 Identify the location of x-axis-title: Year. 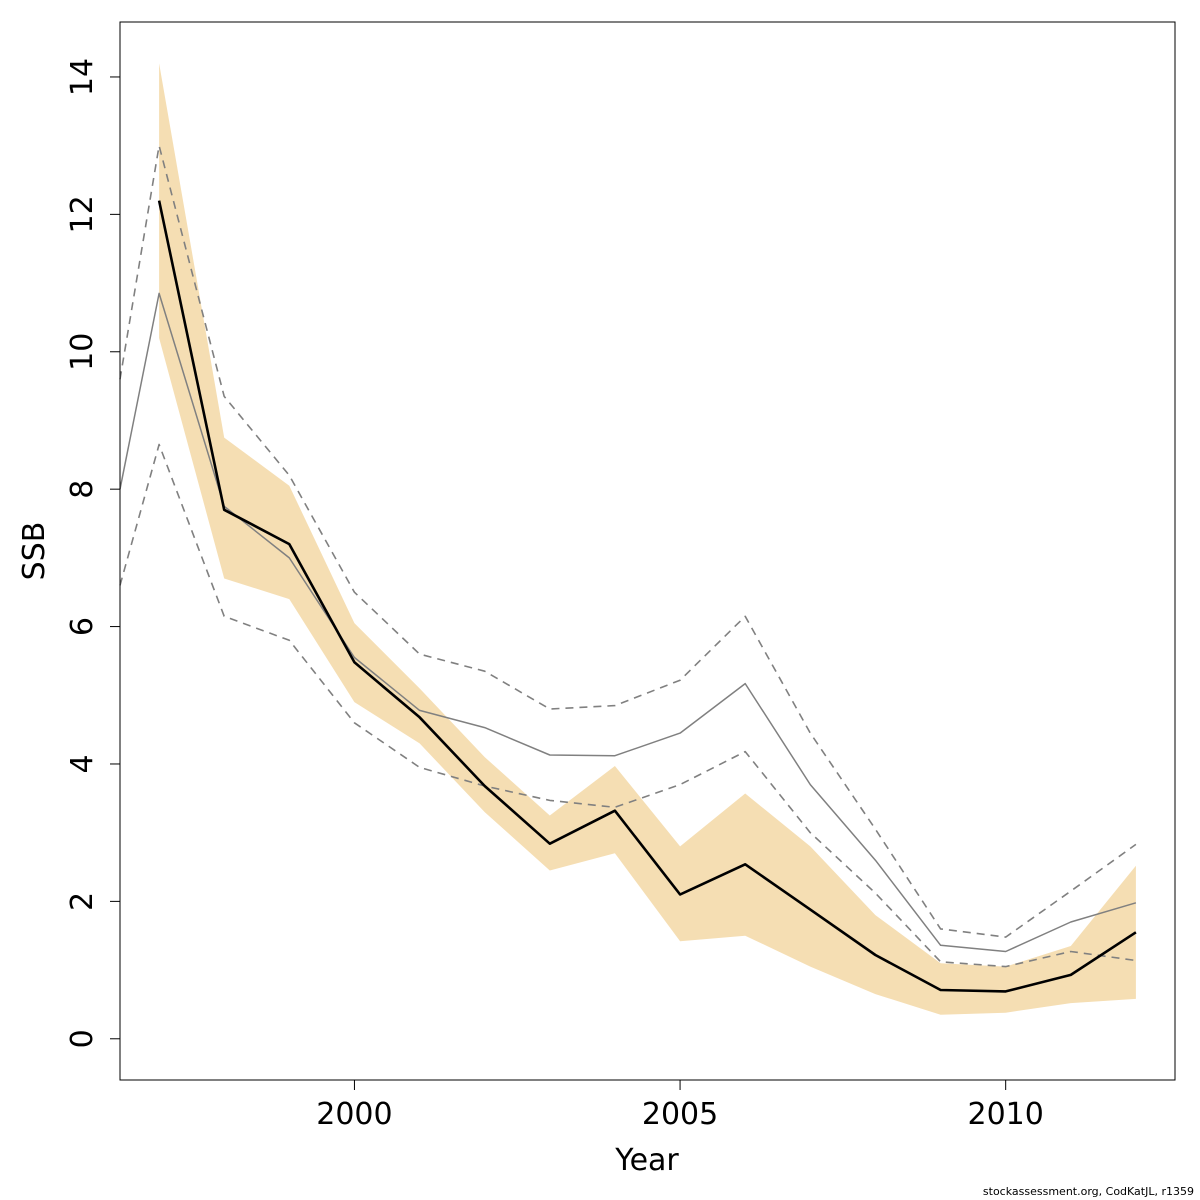
(646, 1160).